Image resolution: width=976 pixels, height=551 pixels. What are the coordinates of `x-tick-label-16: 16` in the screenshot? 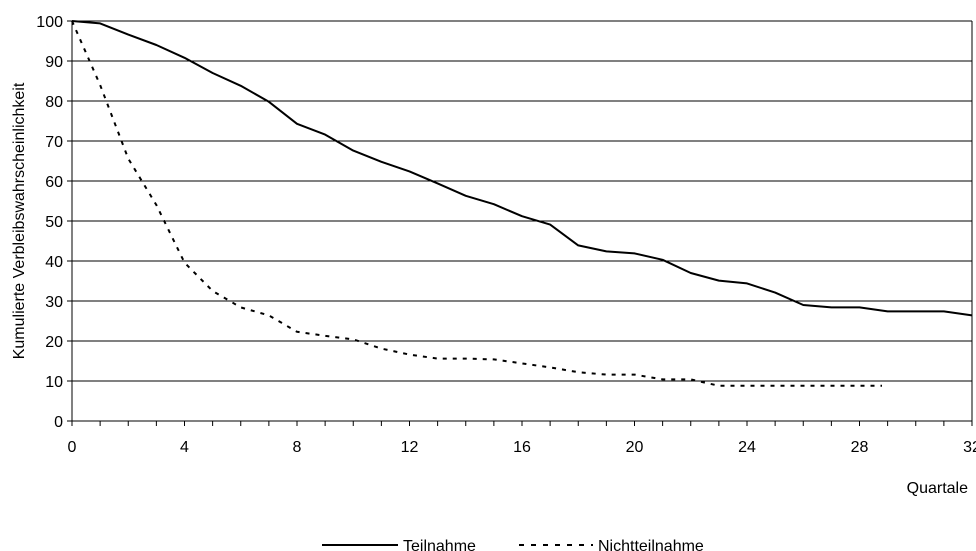 It's located at (522, 447).